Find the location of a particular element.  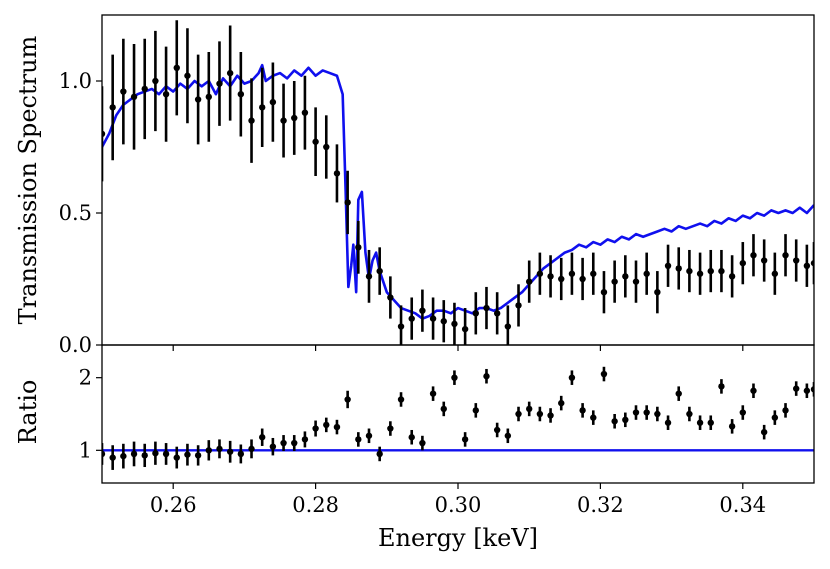

x-tick-label: 0.32 is located at coordinates (600, 505).